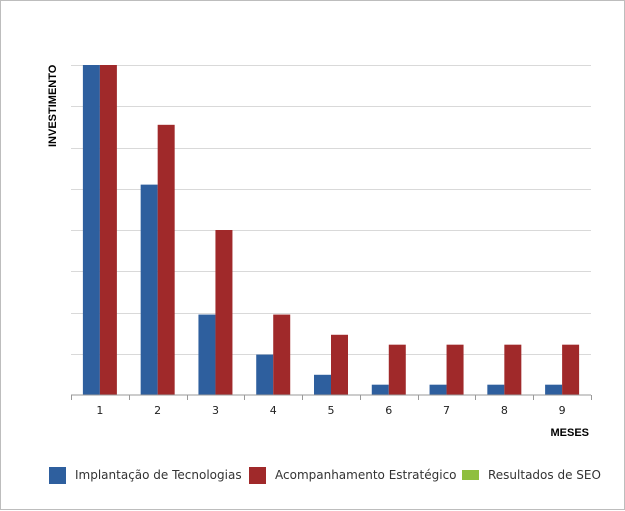 This screenshot has height=511, width=625. What do you see at coordinates (504, 410) in the screenshot?
I see `x-tick-label: 8` at bounding box center [504, 410].